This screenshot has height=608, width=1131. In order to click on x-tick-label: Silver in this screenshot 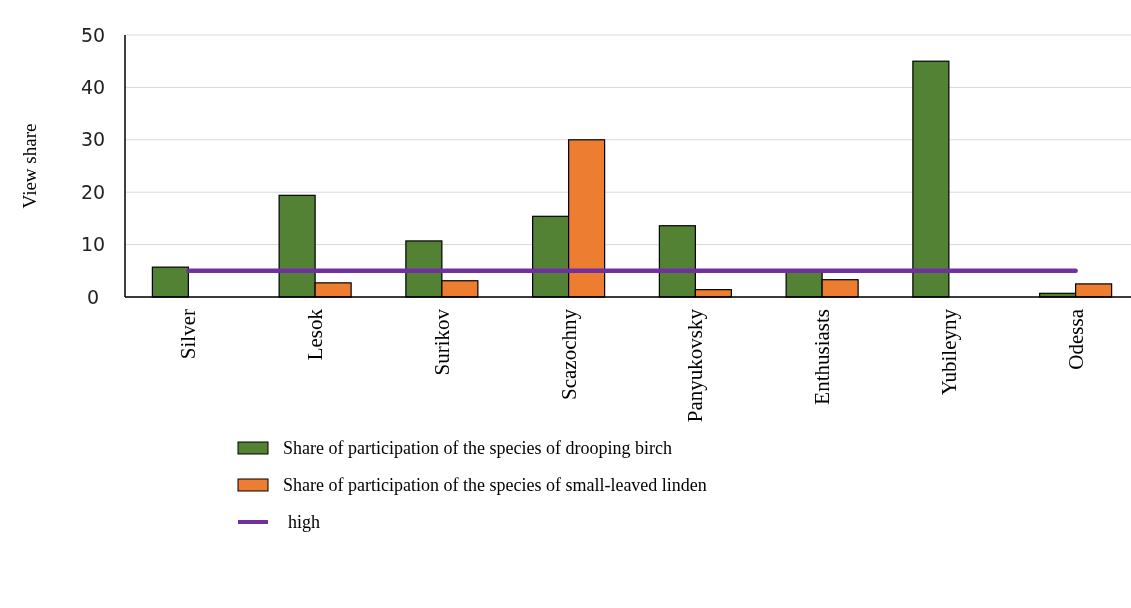, I will do `click(188, 334)`.